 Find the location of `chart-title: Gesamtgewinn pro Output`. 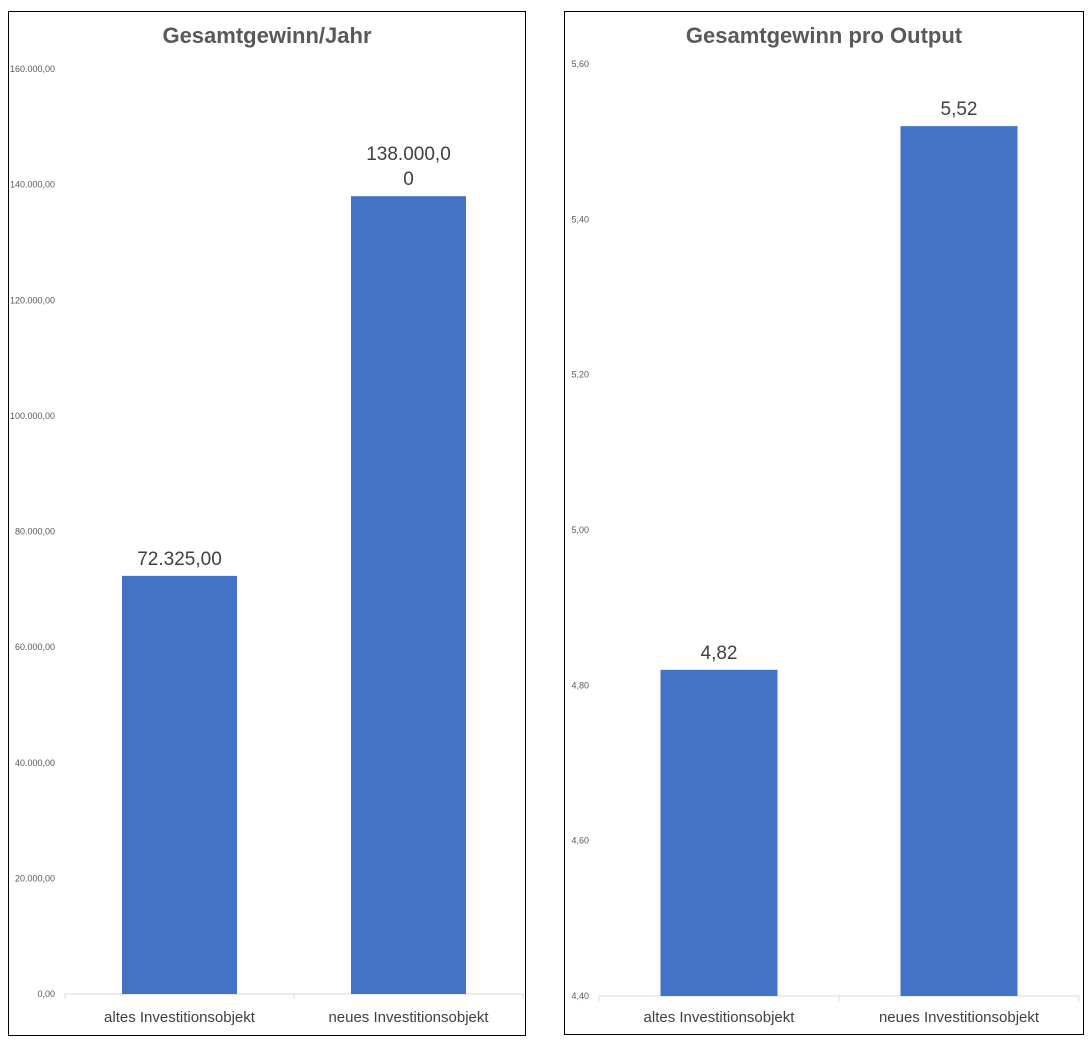

chart-title: Gesamtgewinn pro Output is located at coordinates (824, 35).